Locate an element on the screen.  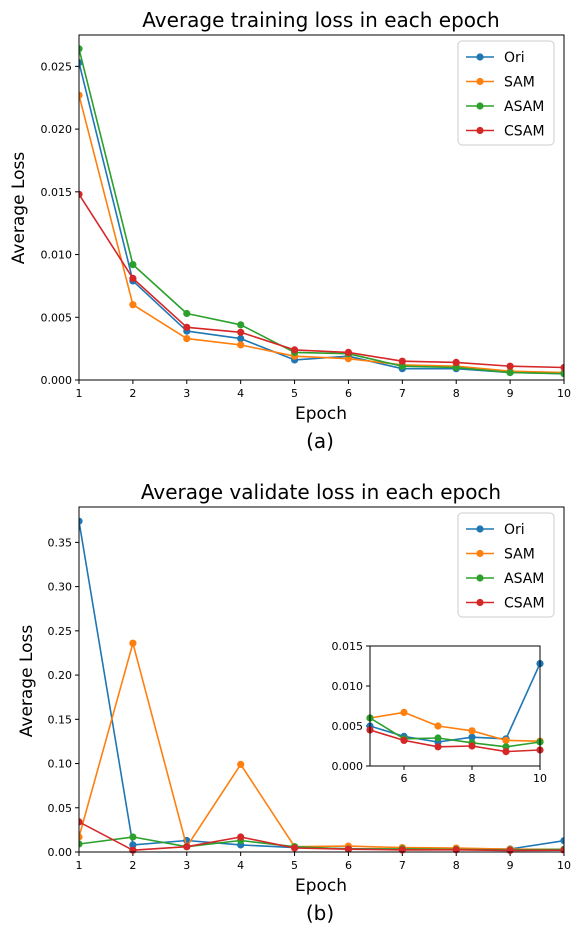
chart-b-title: Average validate loss in each epoch is located at coordinates (321, 492).